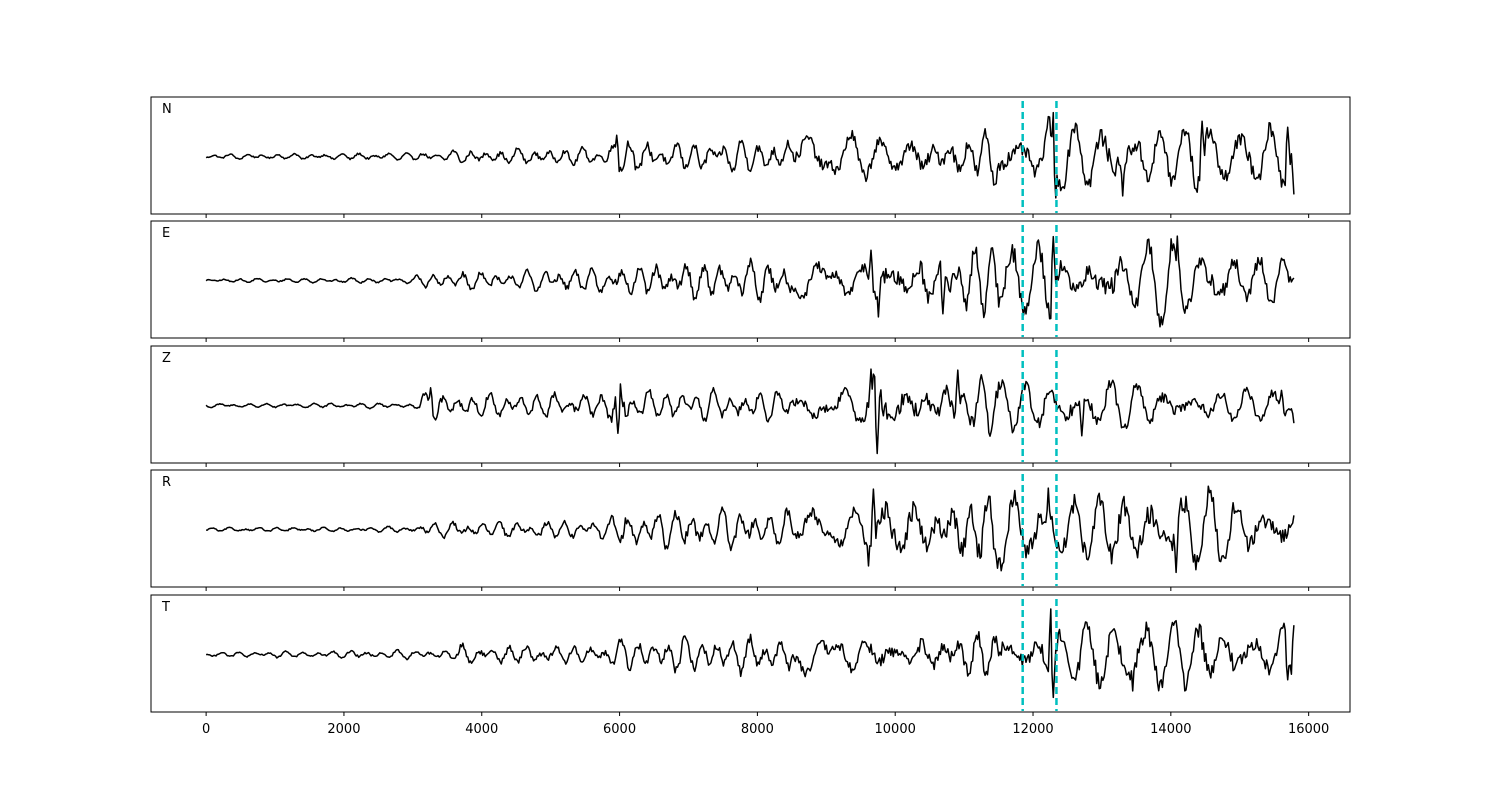 This screenshot has height=800, width=1500. Describe the element at coordinates (619, 729) in the screenshot. I see `x-tick-label: 6000` at that location.